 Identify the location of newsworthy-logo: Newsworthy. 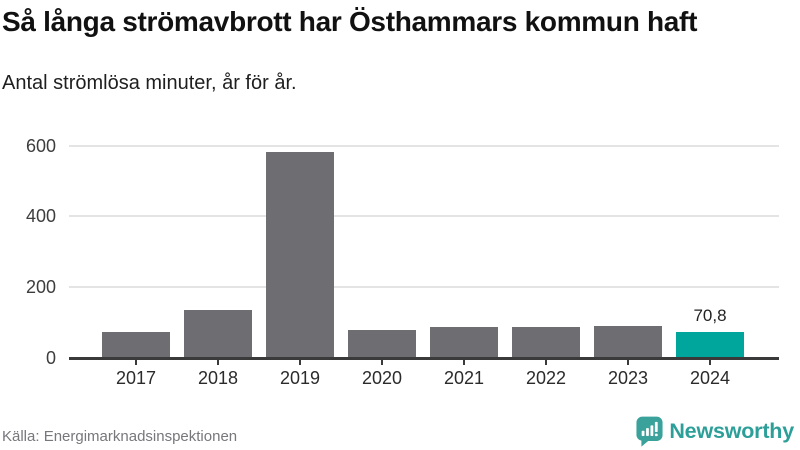
(715, 431).